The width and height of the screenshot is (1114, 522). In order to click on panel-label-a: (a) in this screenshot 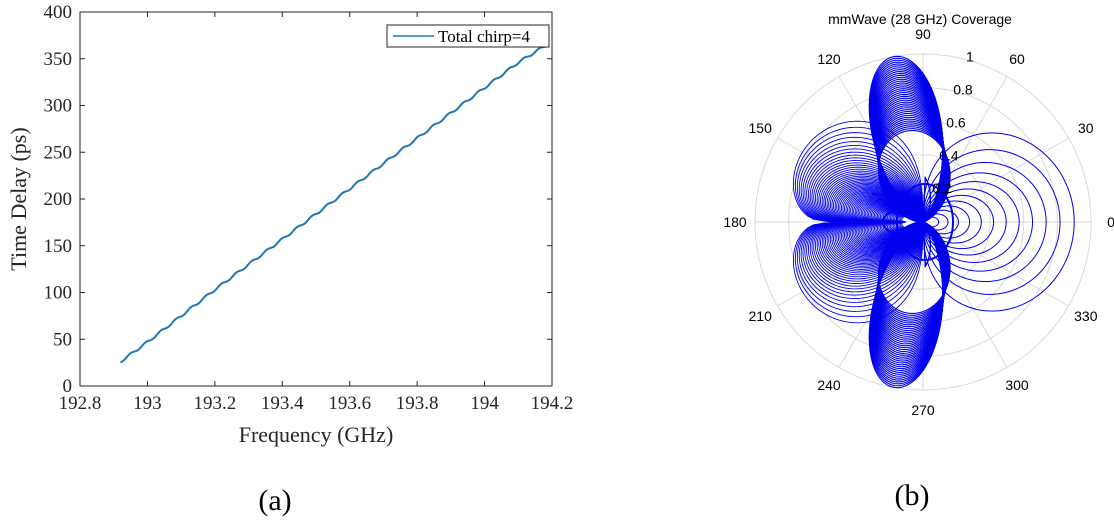, I will do `click(274, 500)`.